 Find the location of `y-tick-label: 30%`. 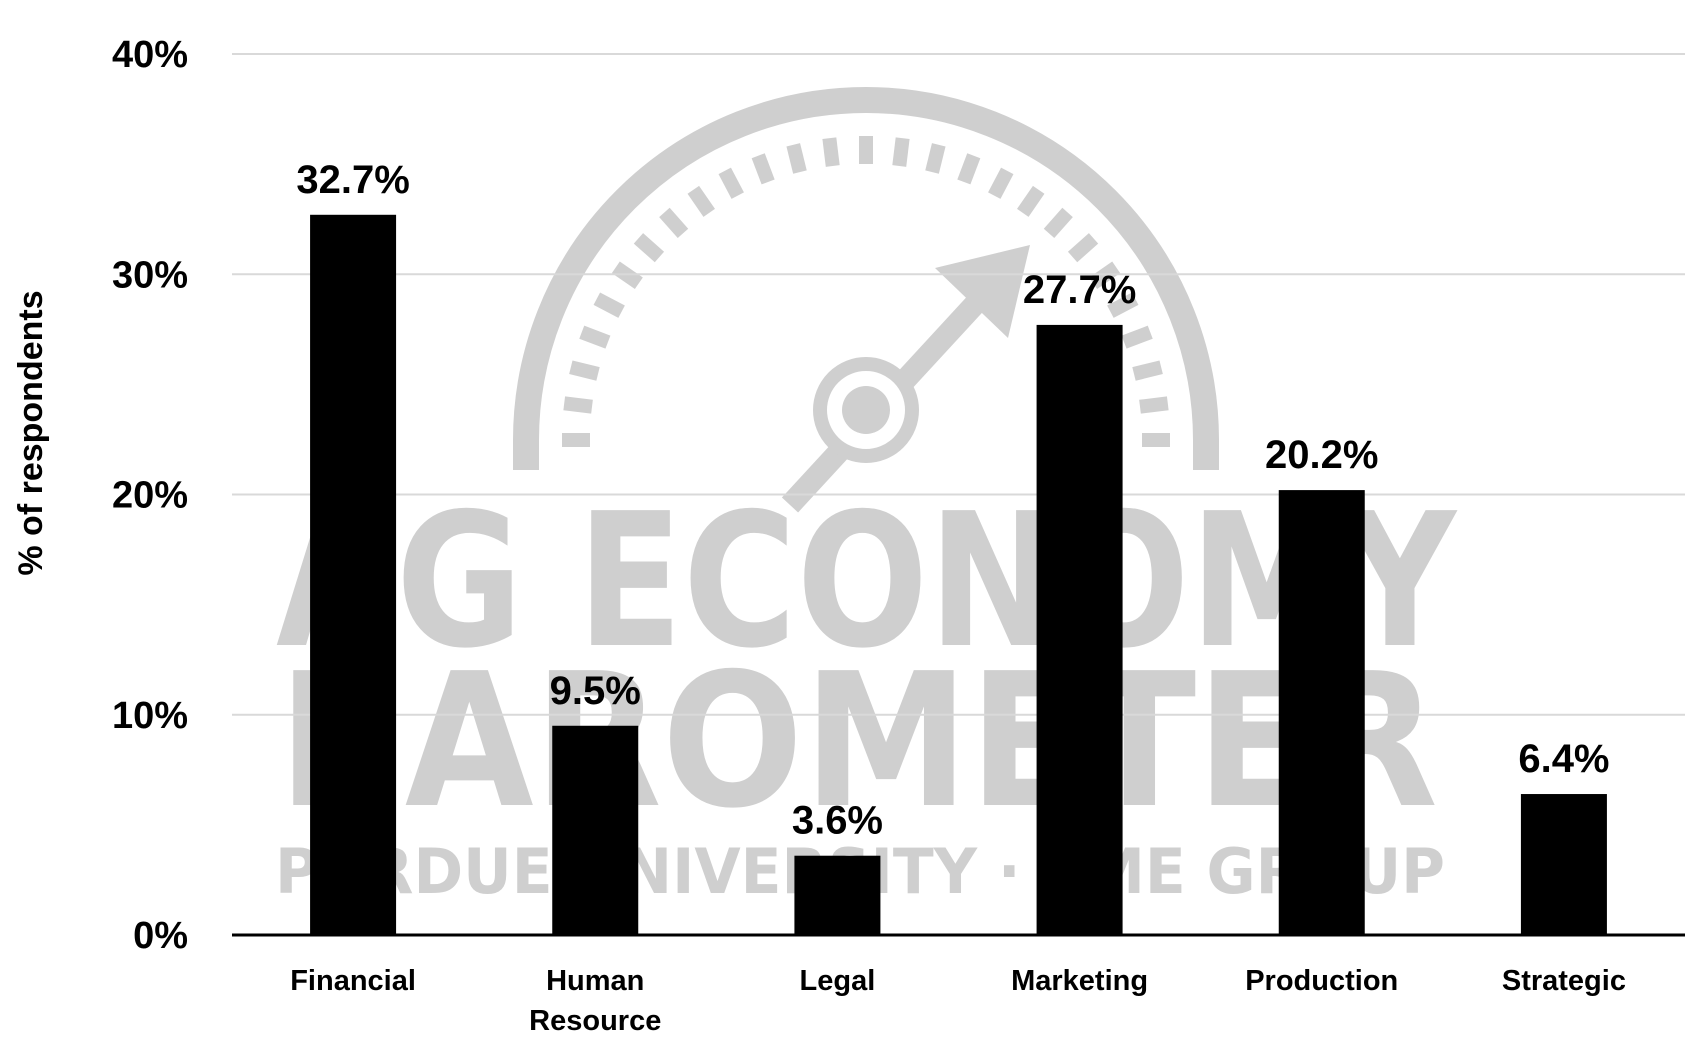

y-tick-label: 30% is located at coordinates (150, 275).